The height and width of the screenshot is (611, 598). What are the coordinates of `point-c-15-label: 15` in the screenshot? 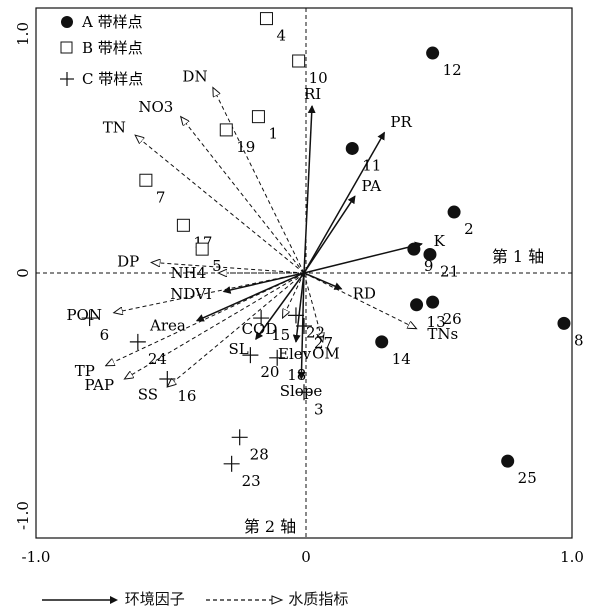 It's located at (280, 335).